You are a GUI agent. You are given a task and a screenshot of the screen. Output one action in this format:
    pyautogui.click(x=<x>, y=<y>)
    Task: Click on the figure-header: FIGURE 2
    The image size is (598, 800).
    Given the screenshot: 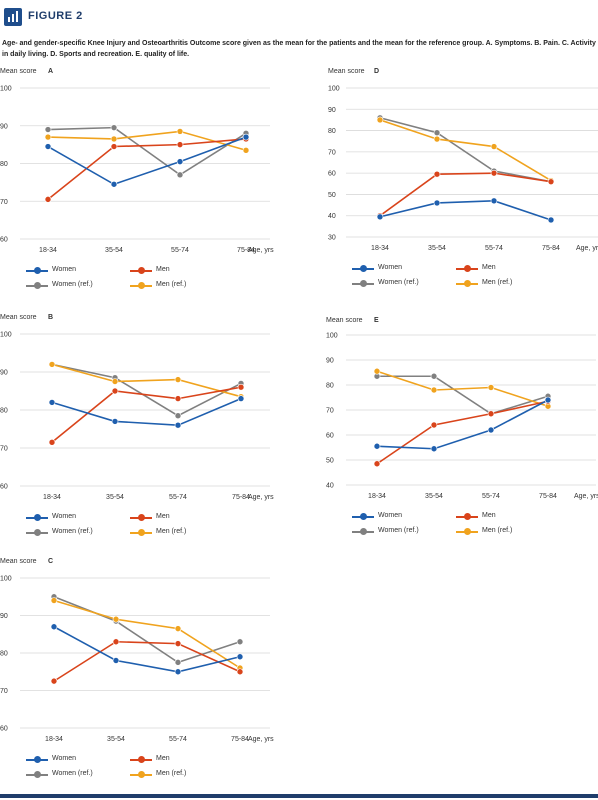 What is the action you would take?
    pyautogui.click(x=299, y=19)
    